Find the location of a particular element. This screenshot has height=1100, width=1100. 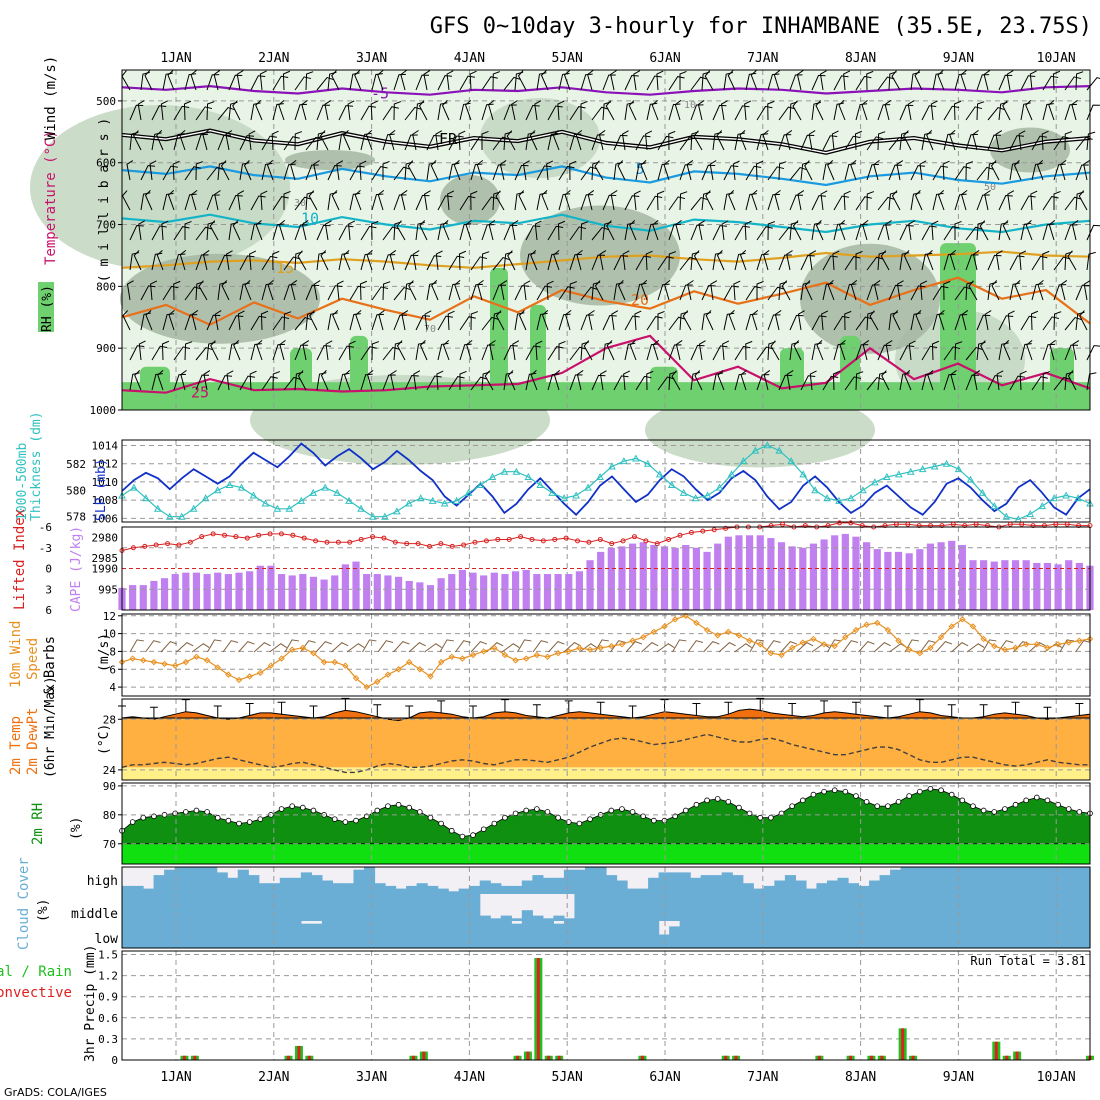

isotherm-label: 20 is located at coordinates (640, 300).